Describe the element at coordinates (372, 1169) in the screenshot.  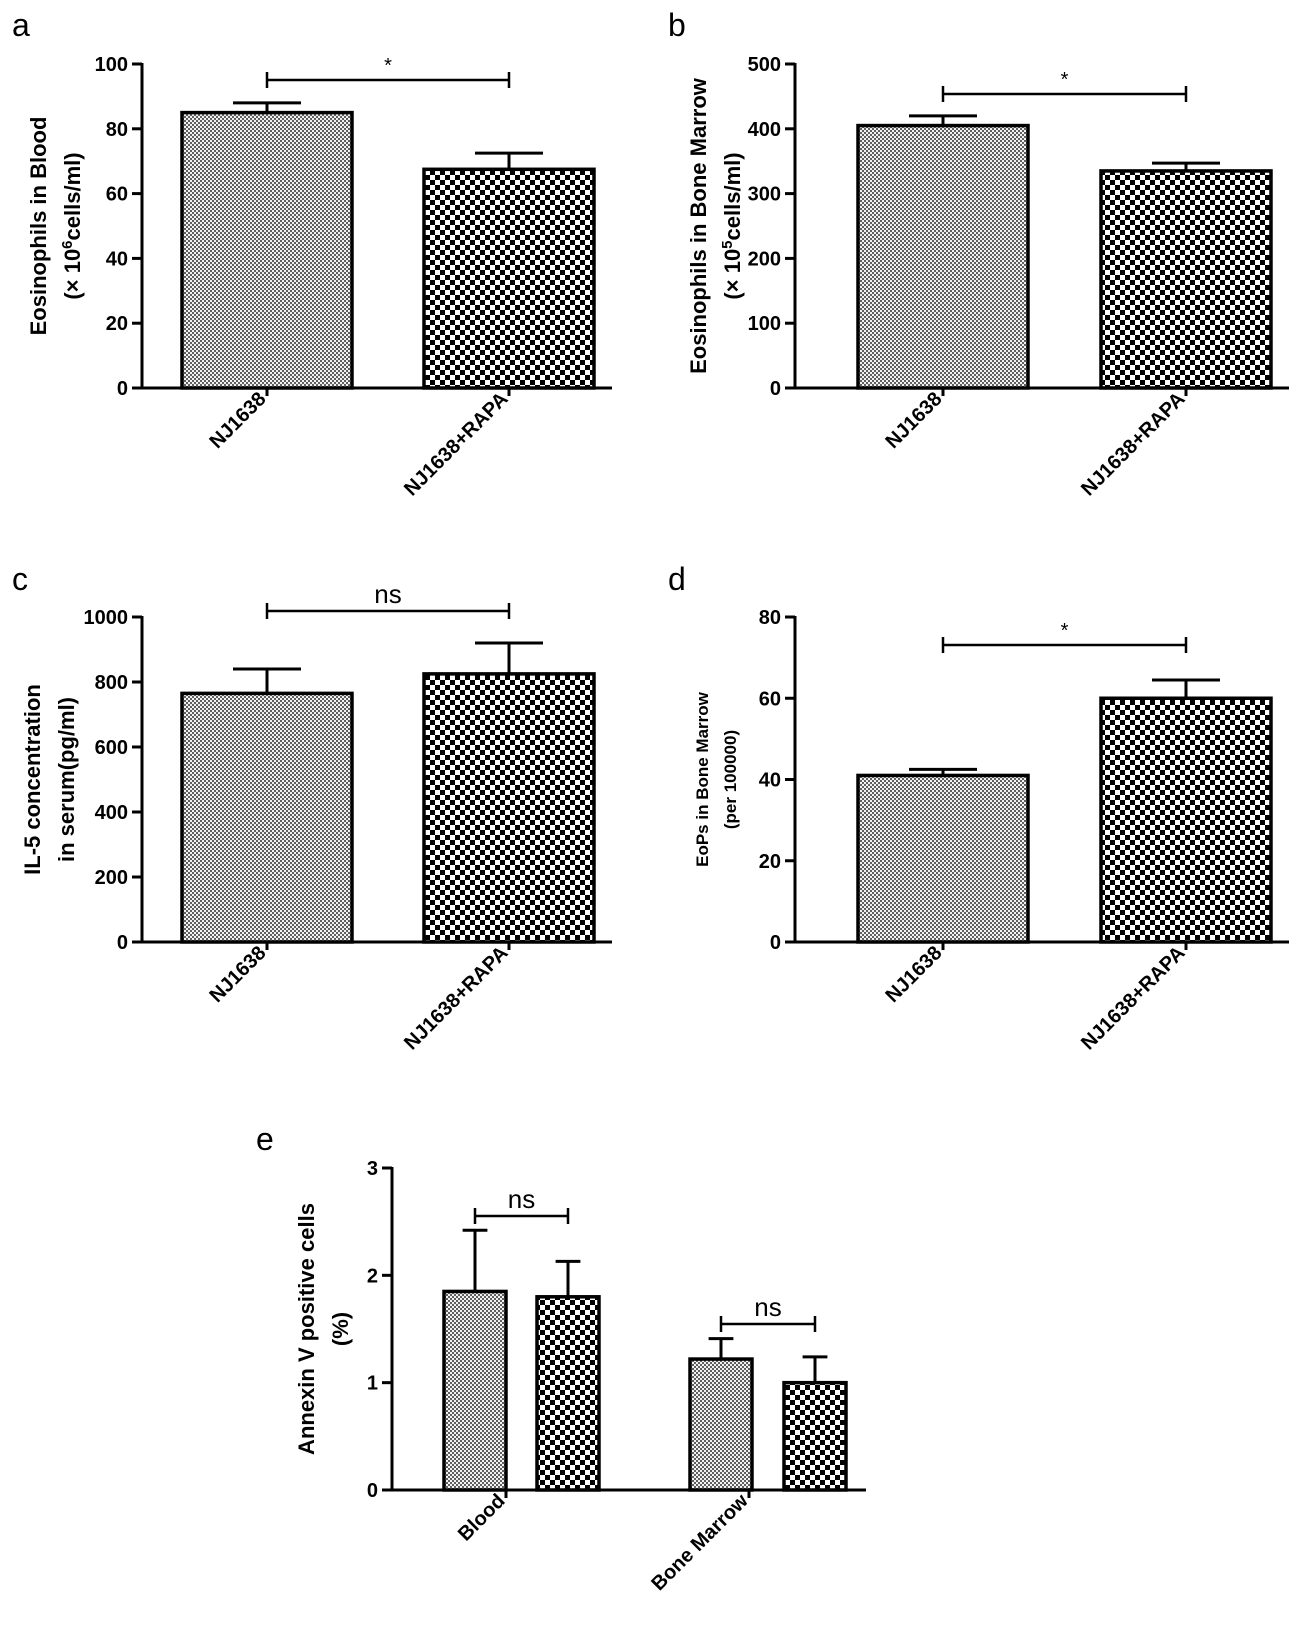
I see `y-tick-label: 3` at that location.